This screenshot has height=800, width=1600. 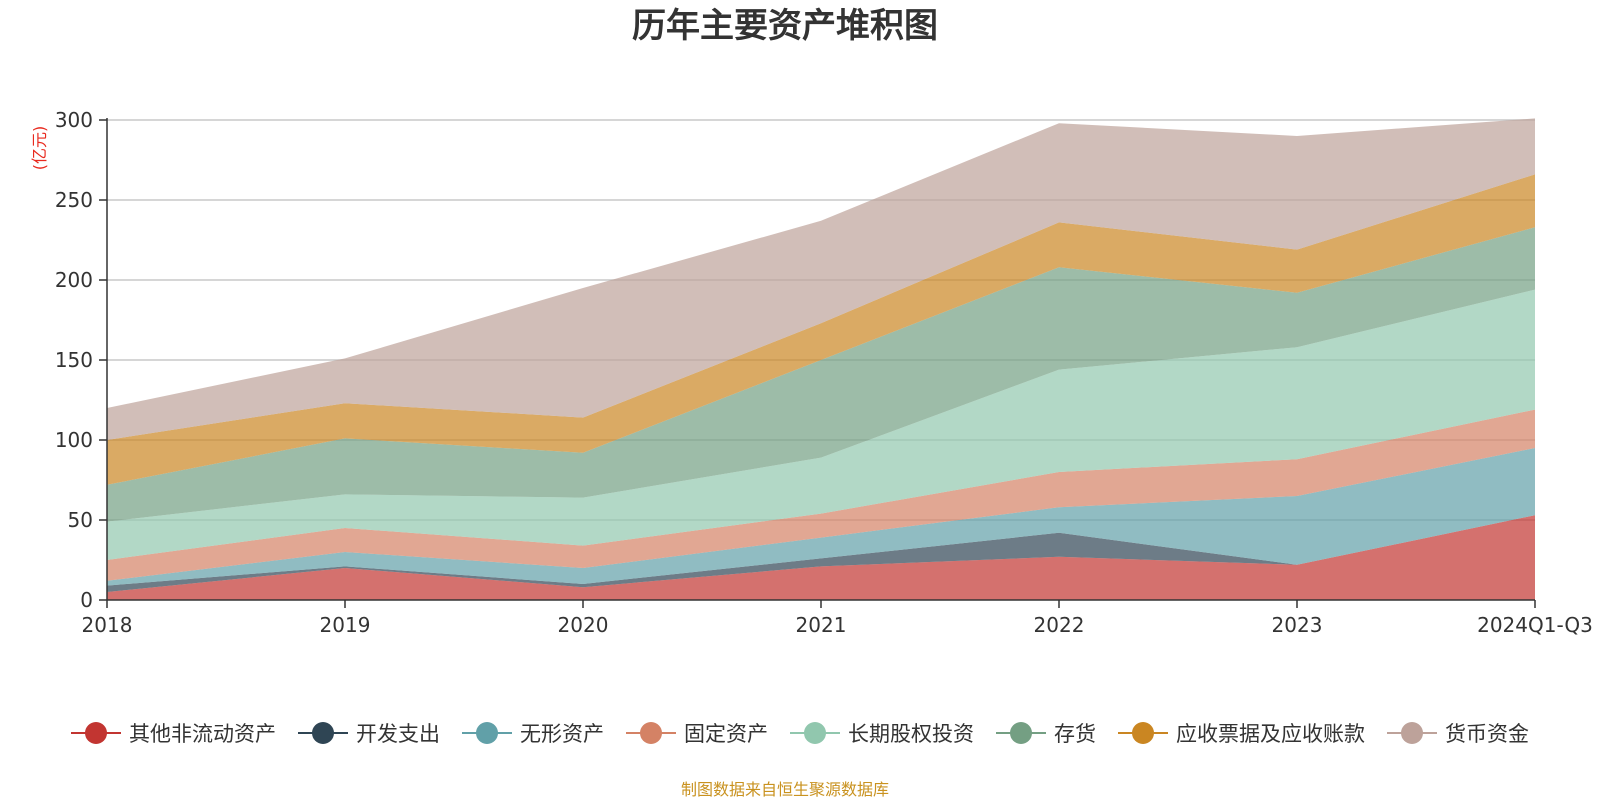 I want to click on y-tick-label: 100, so click(x=74, y=440).